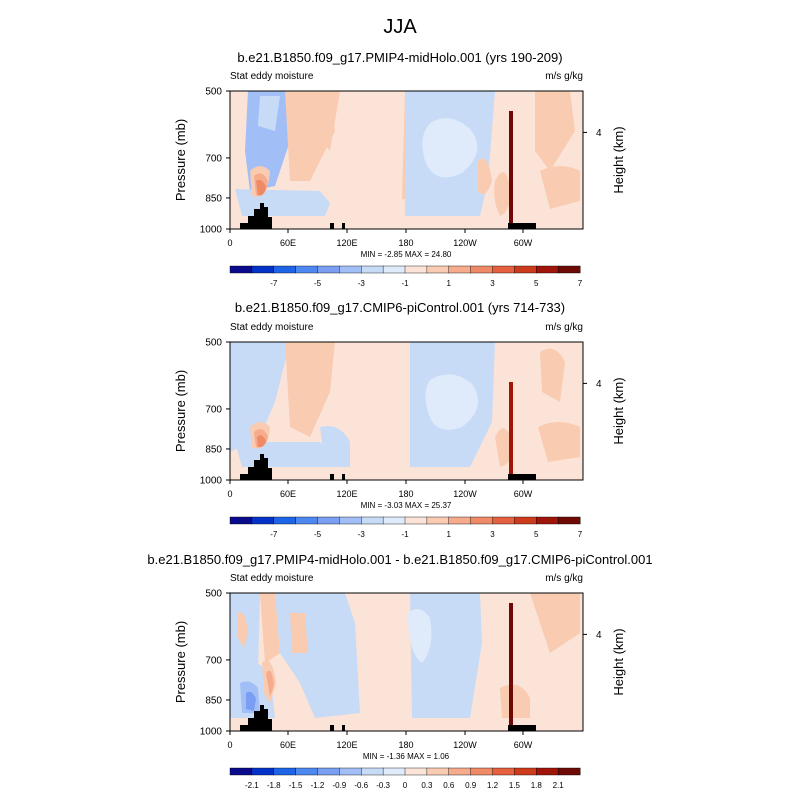  I want to click on x-tick-label: 60W, so click(523, 745).